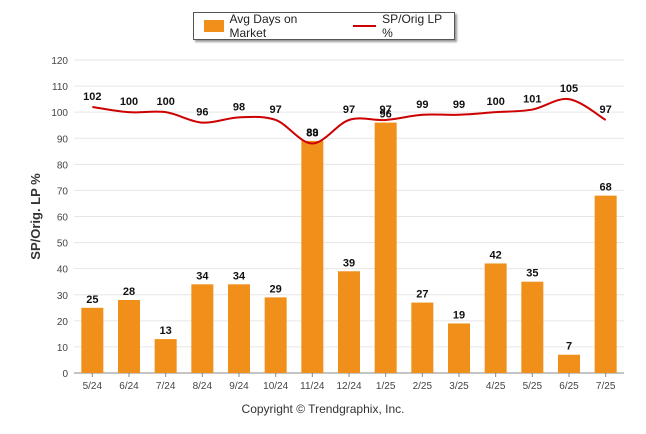 Image resolution: width=646 pixels, height=434 pixels. Describe the element at coordinates (496, 255) in the screenshot. I see `bar-data-label: 42` at that location.